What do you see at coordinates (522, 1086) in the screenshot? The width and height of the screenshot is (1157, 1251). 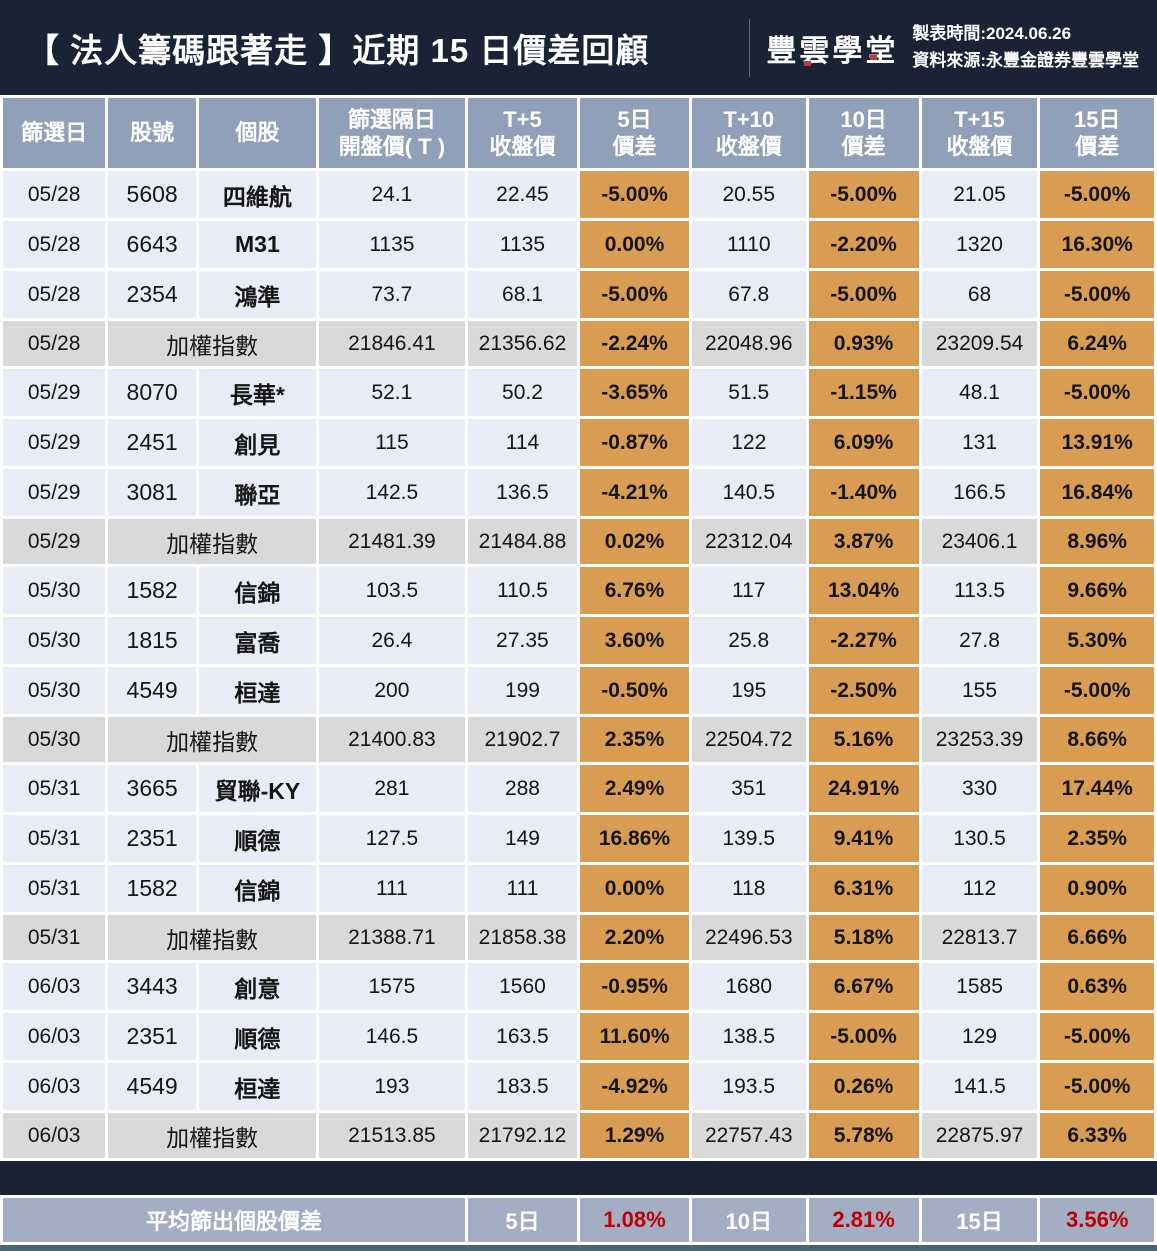 I see `t5-close-cell: 183.5` at bounding box center [522, 1086].